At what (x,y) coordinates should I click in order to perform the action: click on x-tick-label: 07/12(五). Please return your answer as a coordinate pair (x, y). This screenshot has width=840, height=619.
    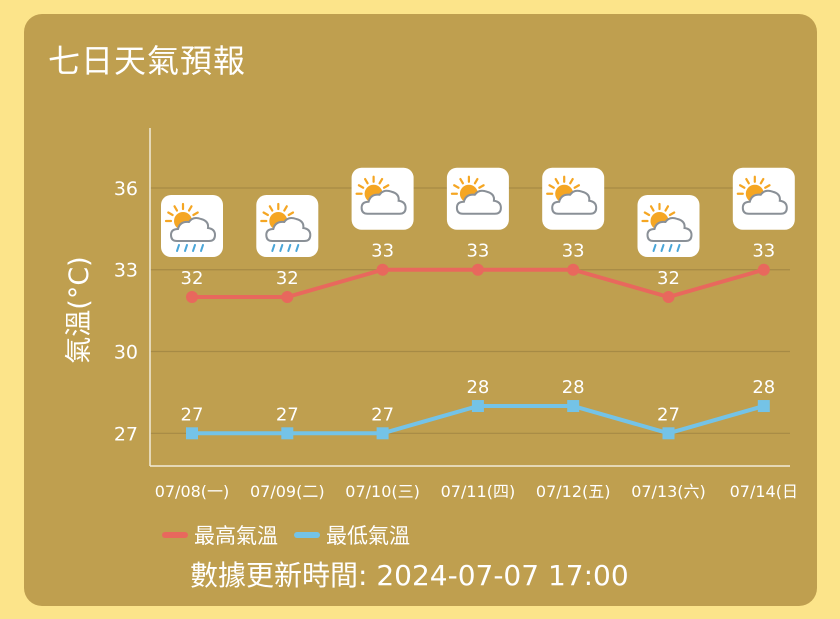
    Looking at the image, I should click on (573, 491).